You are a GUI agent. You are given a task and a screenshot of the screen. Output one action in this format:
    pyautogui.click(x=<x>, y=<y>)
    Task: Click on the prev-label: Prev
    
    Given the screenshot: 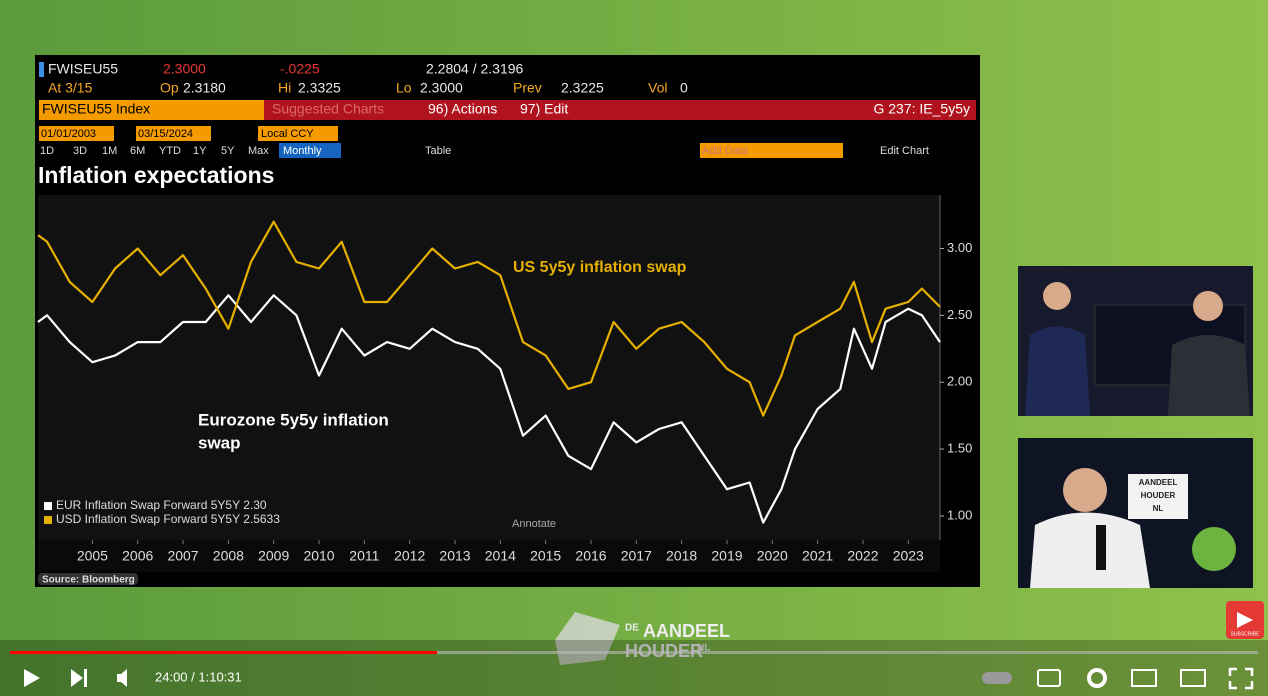 What is the action you would take?
    pyautogui.click(x=527, y=88)
    